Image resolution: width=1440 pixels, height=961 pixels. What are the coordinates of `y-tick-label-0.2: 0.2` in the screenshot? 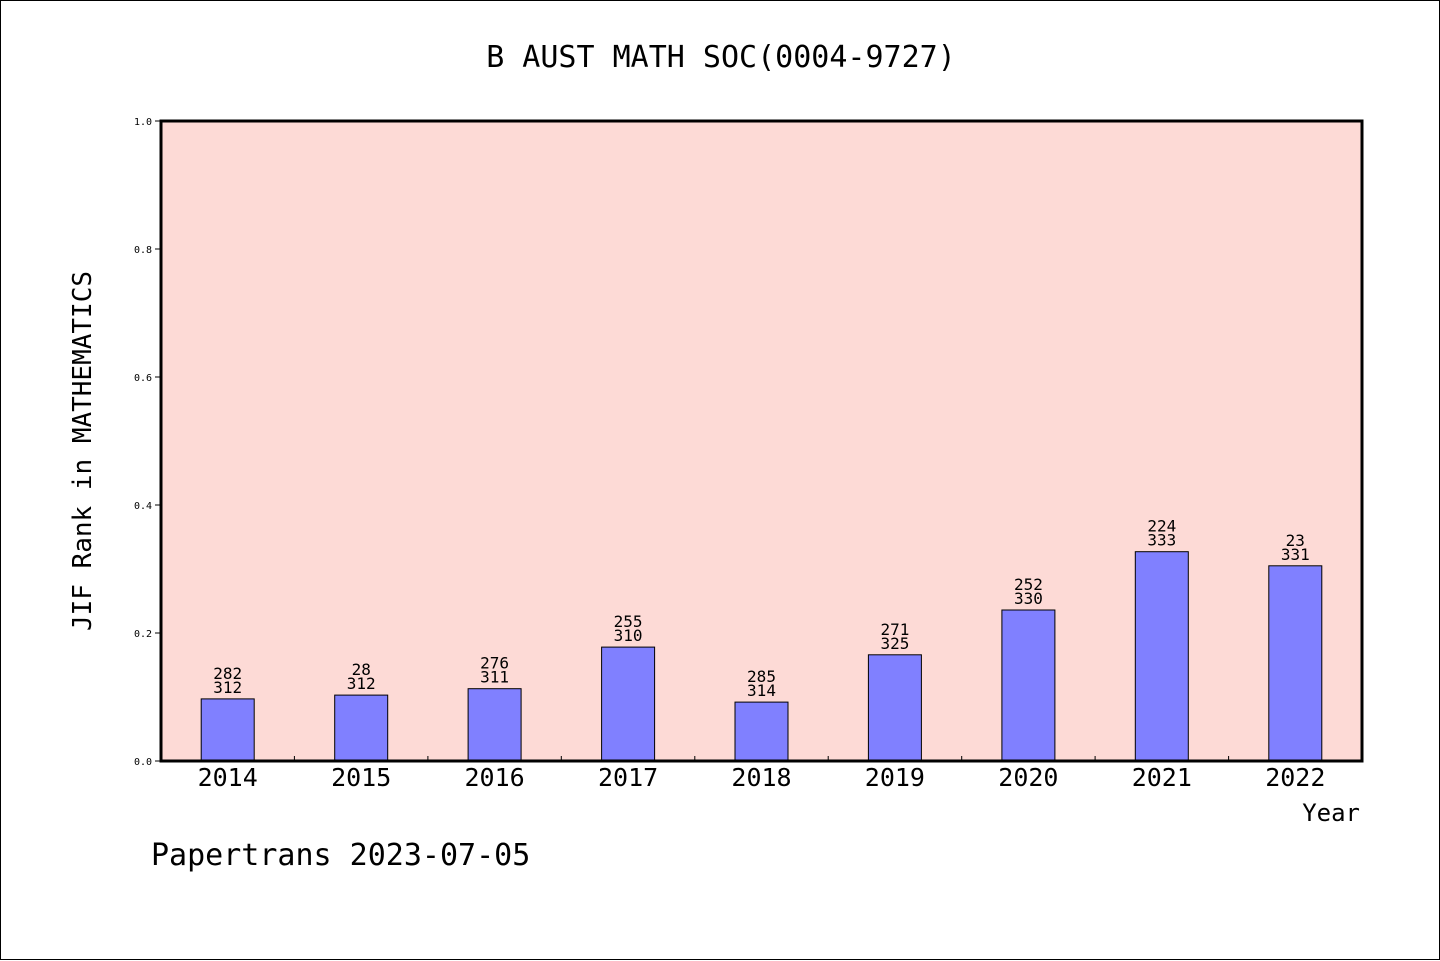 It's located at (143, 634).